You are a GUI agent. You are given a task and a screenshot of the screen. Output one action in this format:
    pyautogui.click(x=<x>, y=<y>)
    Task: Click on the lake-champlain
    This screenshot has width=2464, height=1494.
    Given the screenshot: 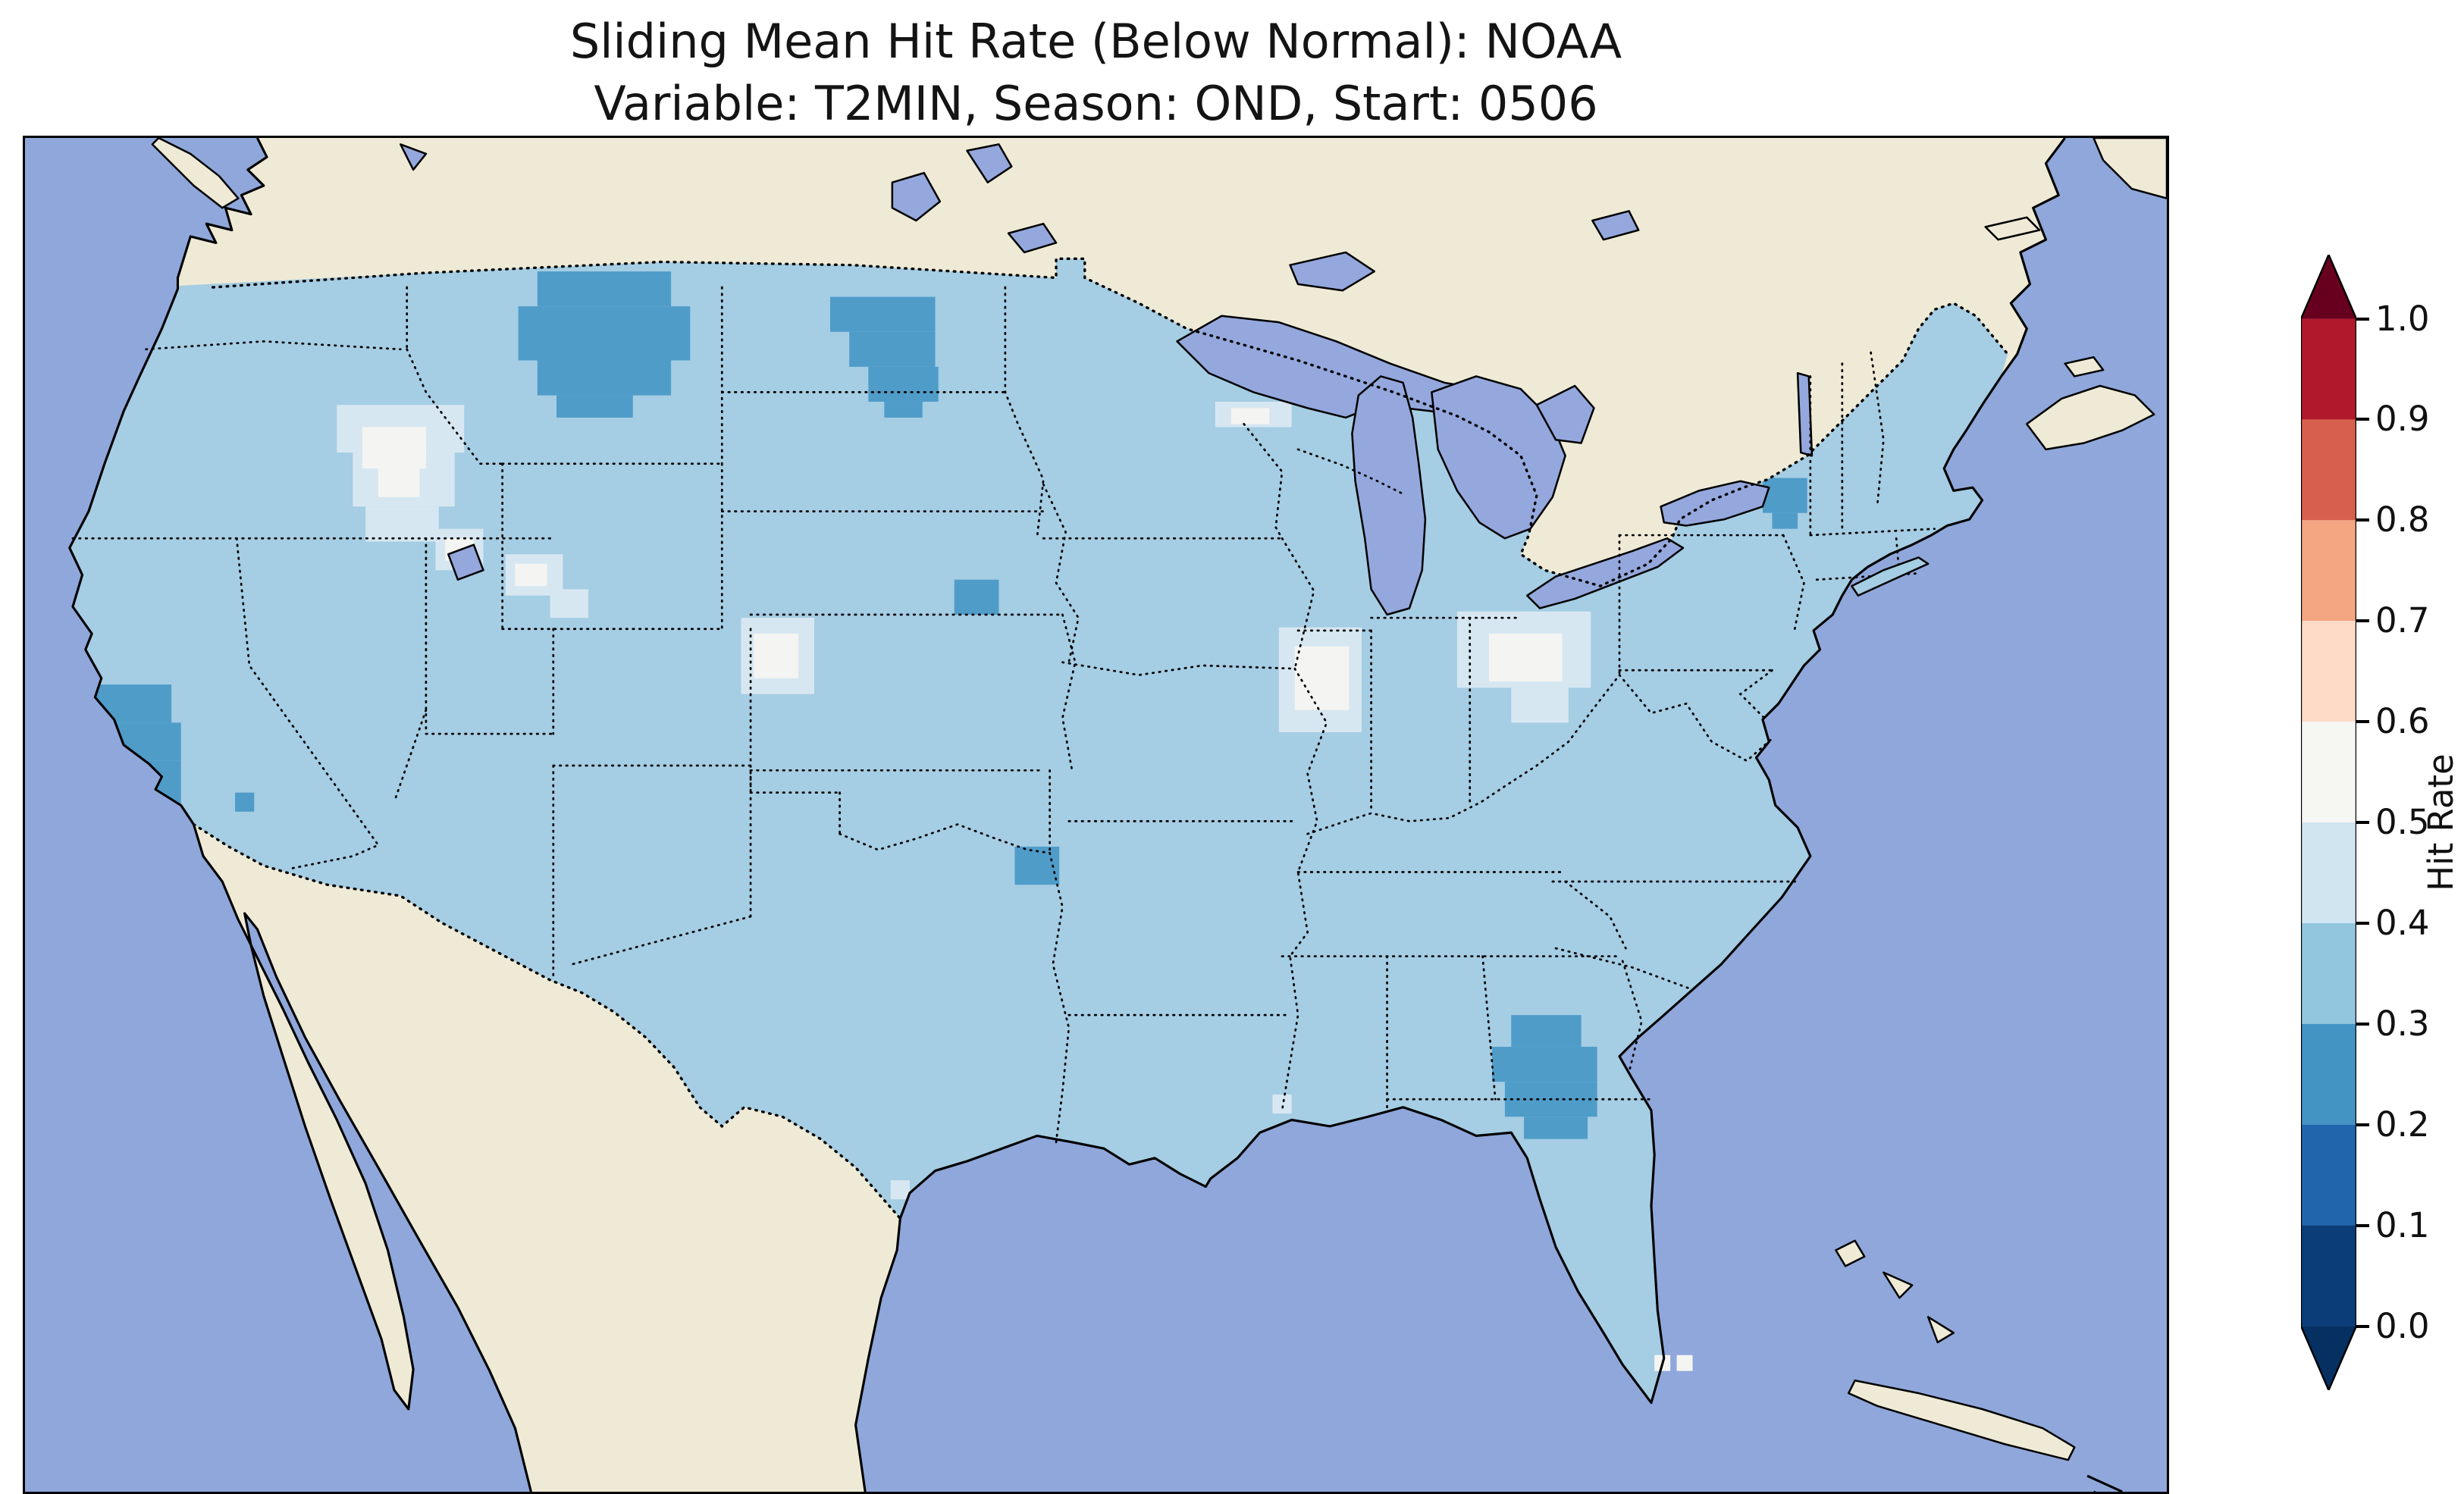 What is the action you would take?
    pyautogui.click(x=1805, y=414)
    